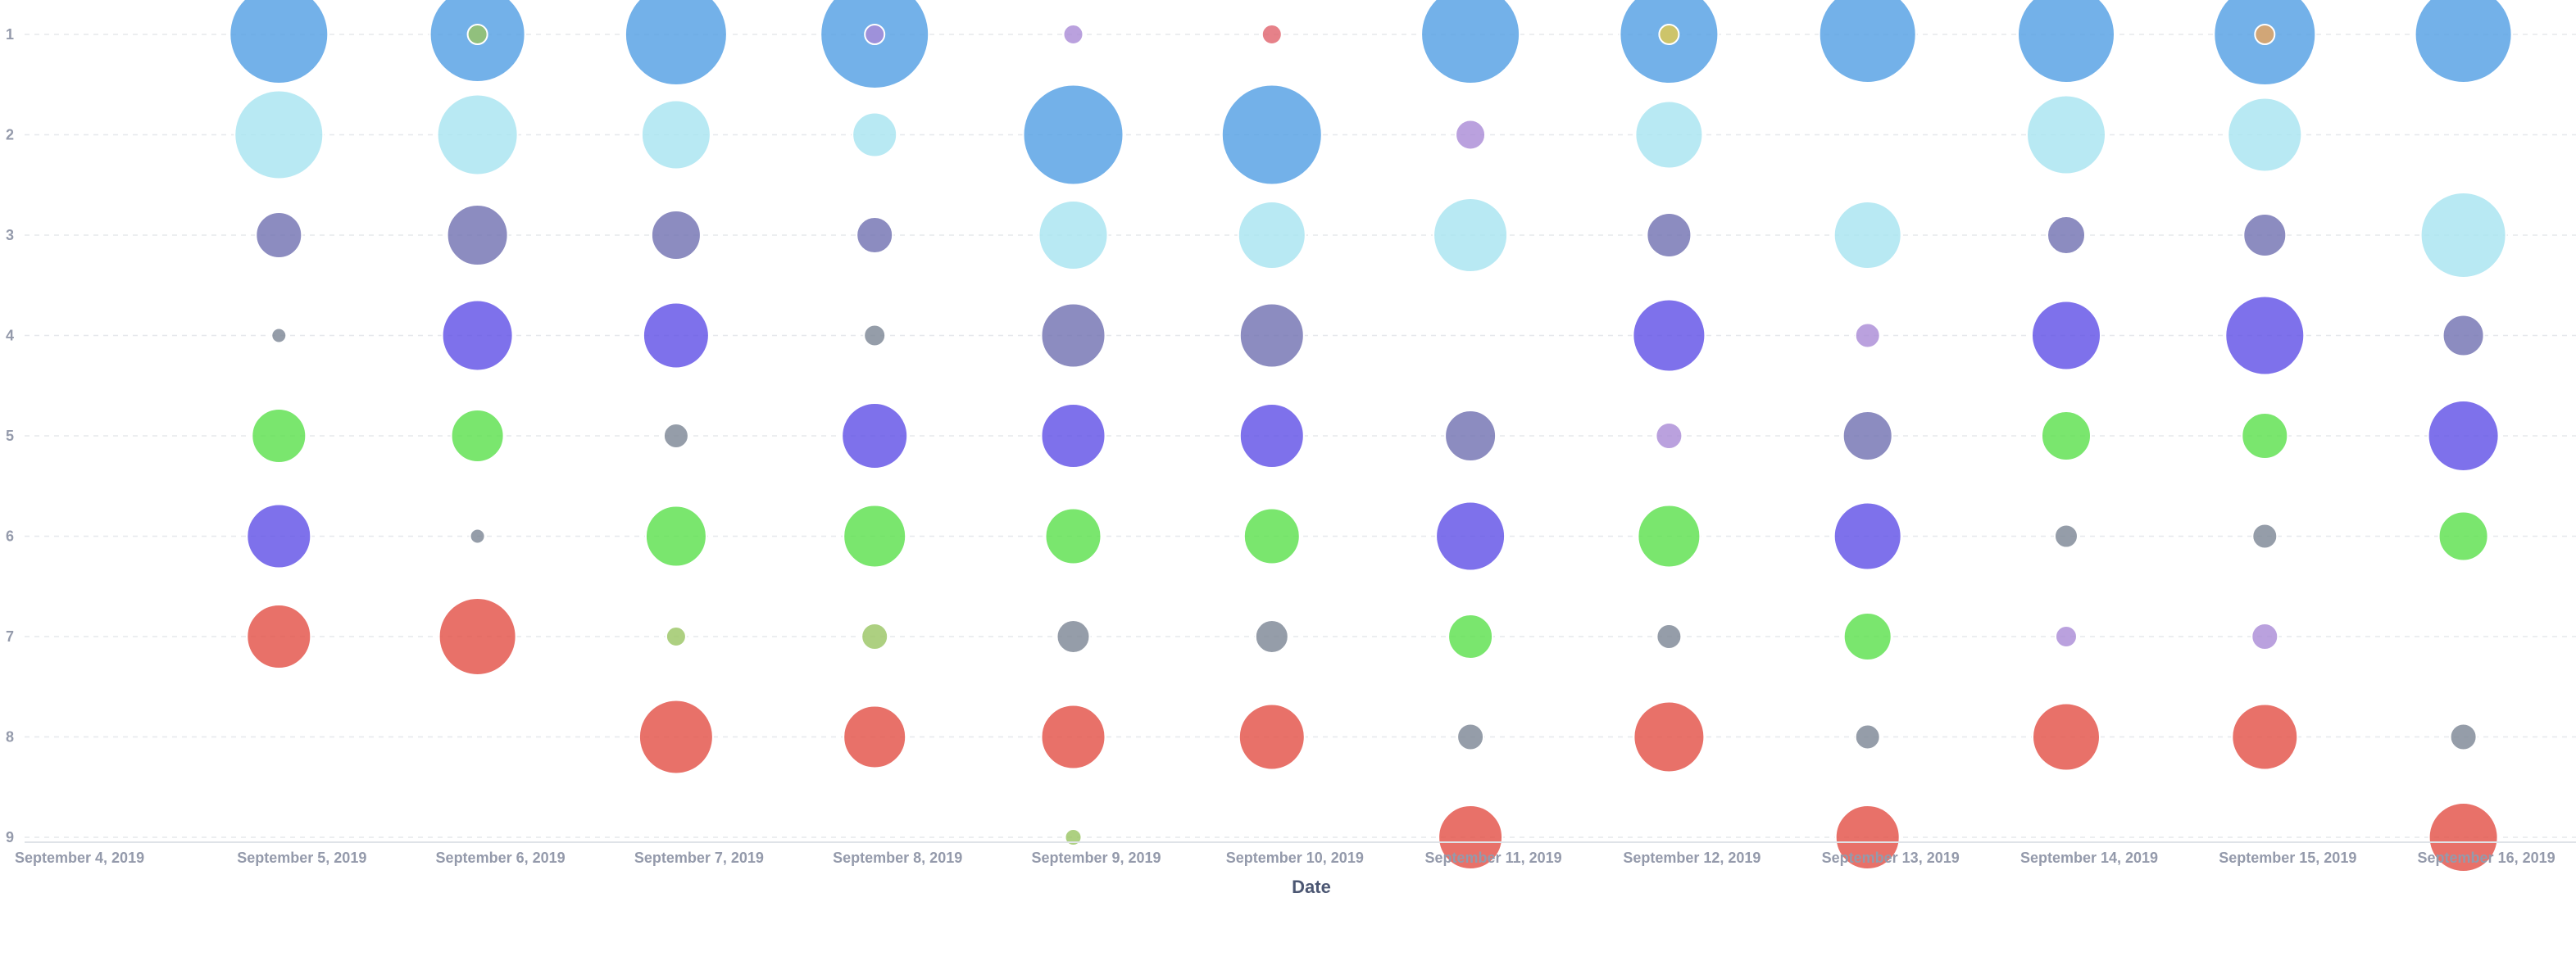  Describe the element at coordinates (1493, 858) in the screenshot. I see `x-tick-label: September 11, 2019` at that location.